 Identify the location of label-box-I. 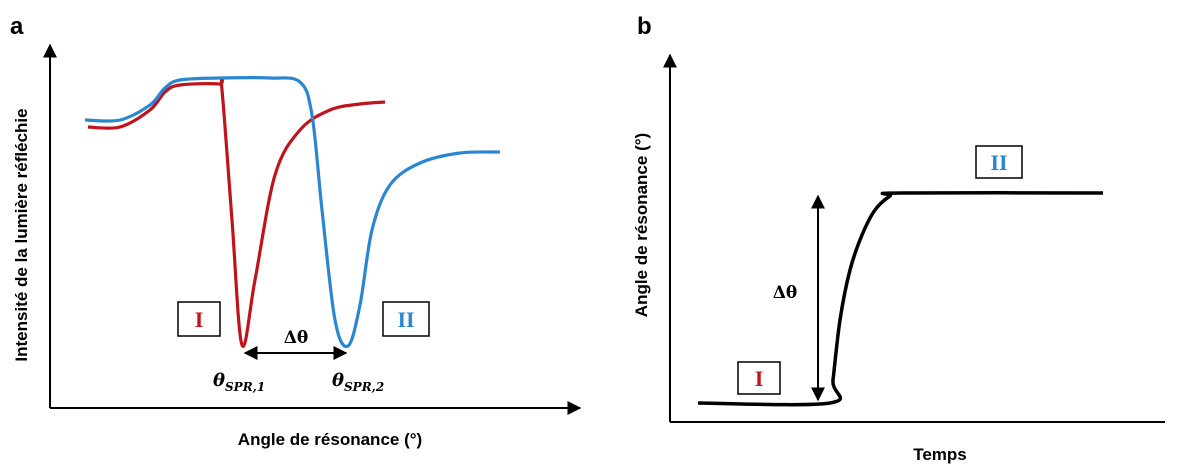
(199, 319).